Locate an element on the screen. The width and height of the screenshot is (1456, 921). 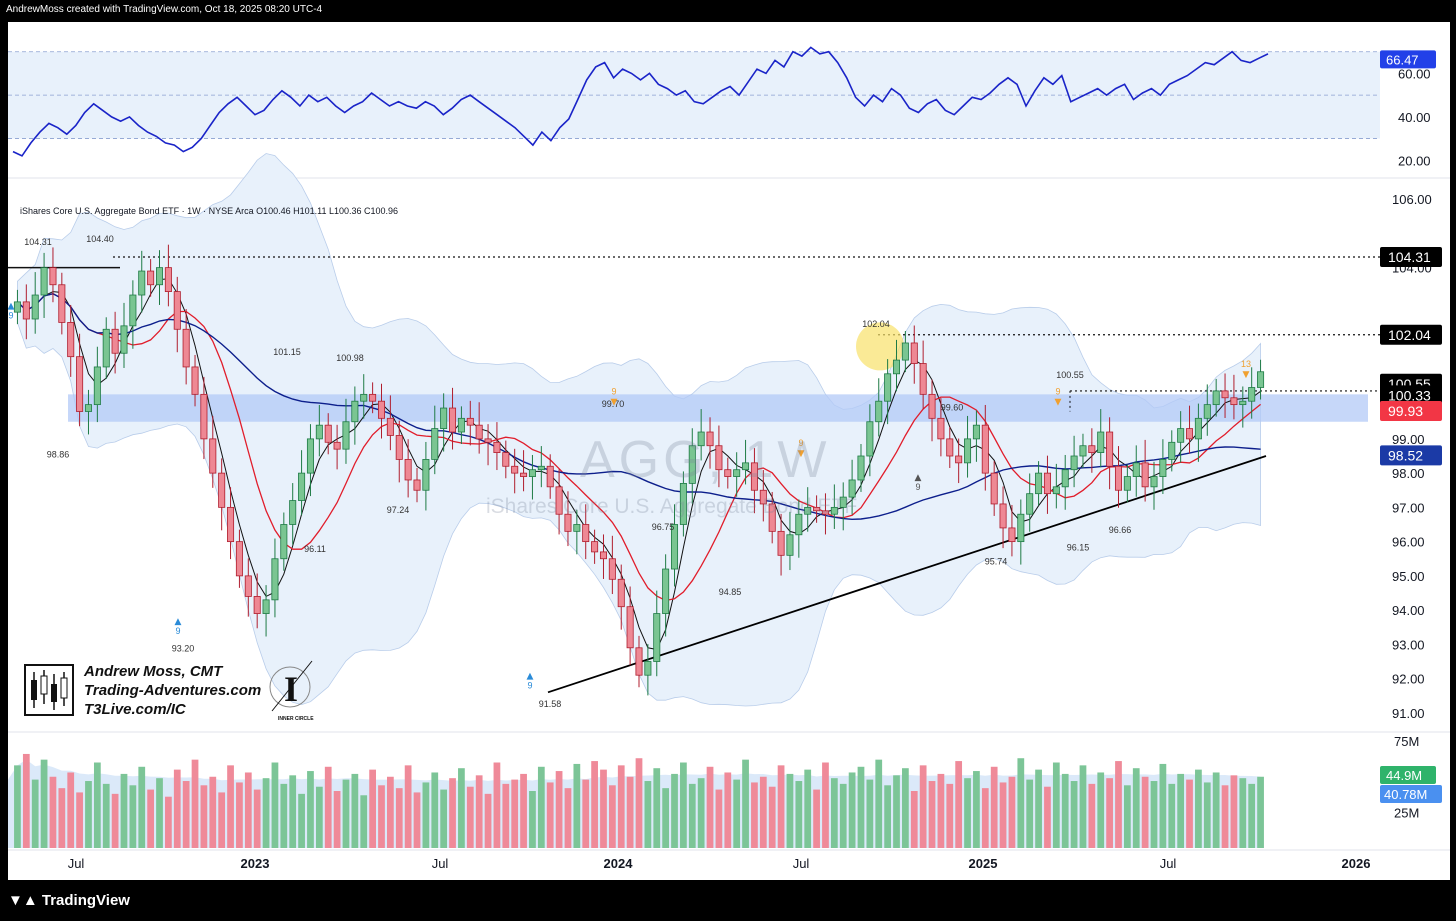
price-tick-label: 106.00 is located at coordinates (1412, 199).